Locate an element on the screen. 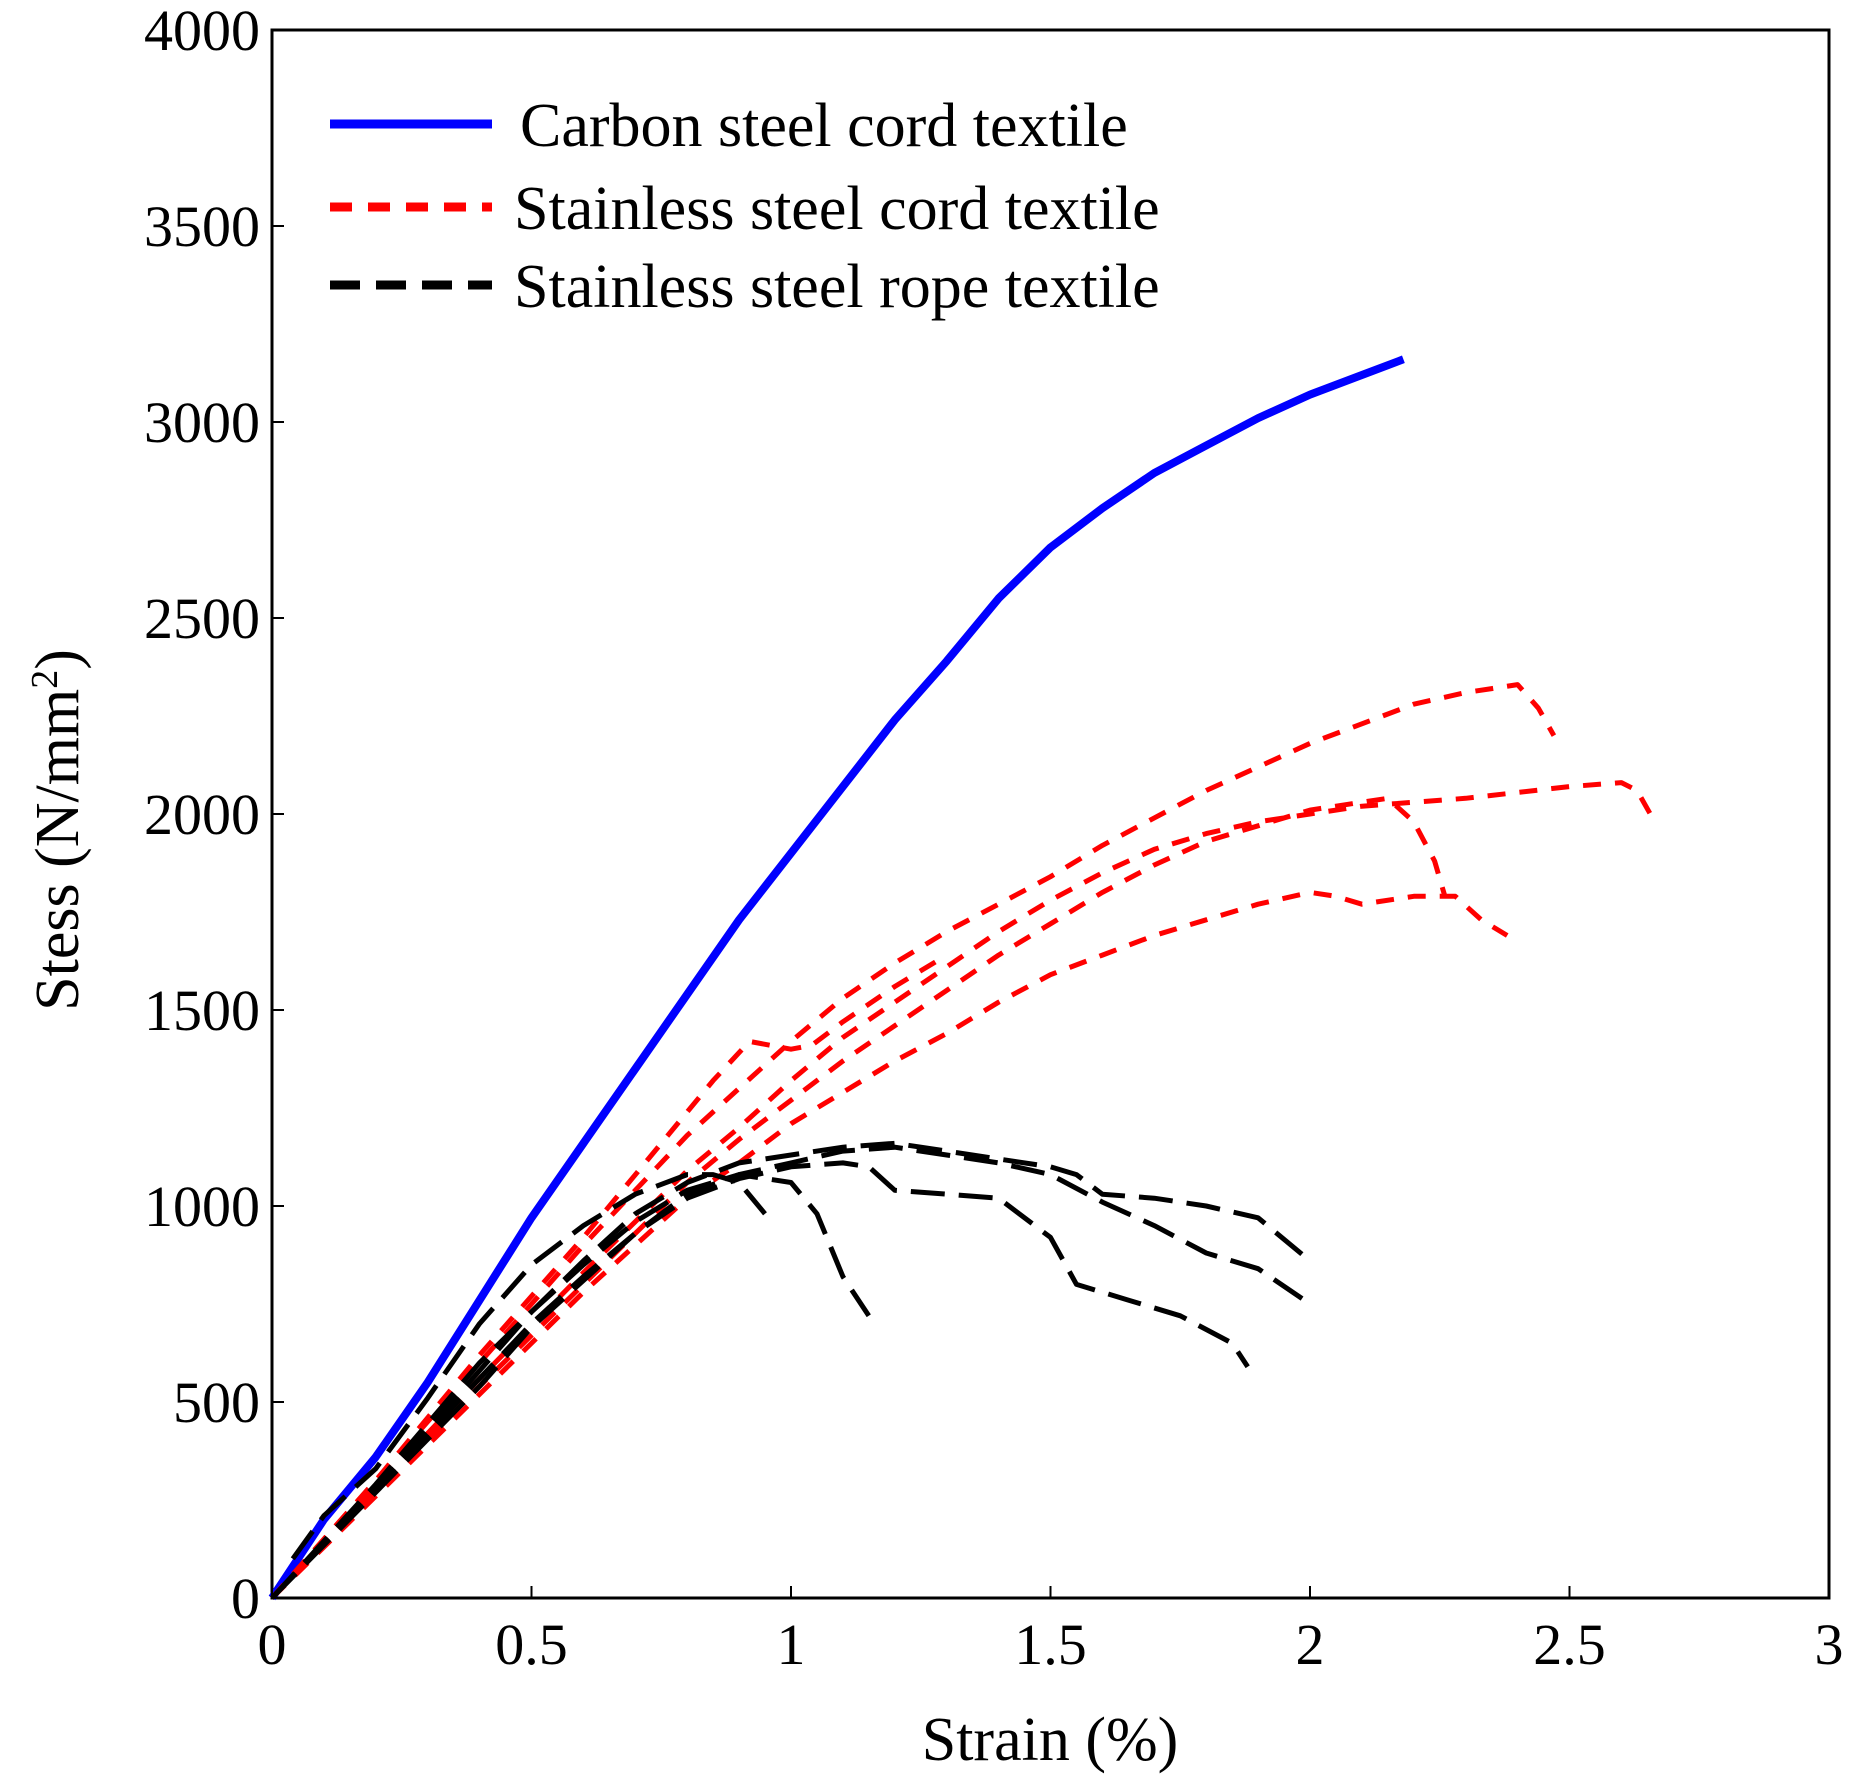 This screenshot has height=1784, width=1850. y-tick-label: 3000 is located at coordinates (202, 422).